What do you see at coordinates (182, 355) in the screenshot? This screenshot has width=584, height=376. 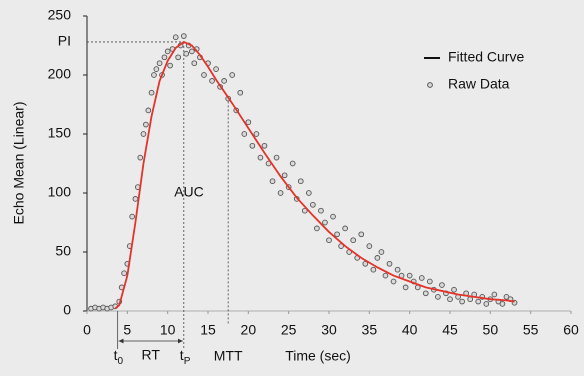 I see `tp-base: t` at bounding box center [182, 355].